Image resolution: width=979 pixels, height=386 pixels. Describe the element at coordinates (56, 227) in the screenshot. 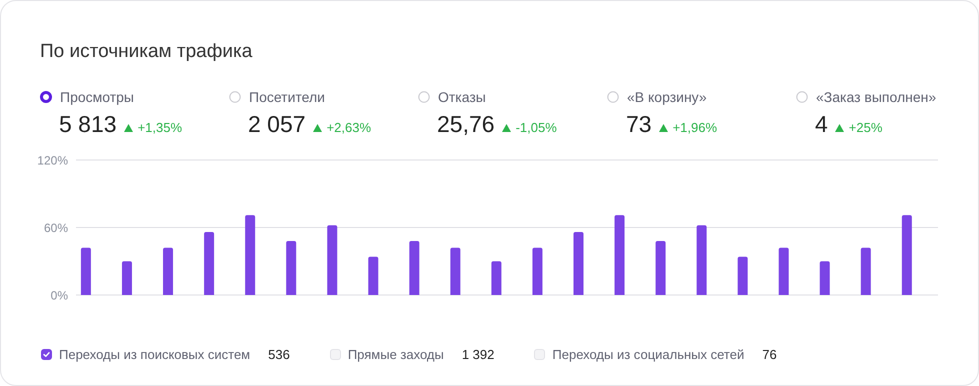

I see `y-tick-label: 60%` at that location.